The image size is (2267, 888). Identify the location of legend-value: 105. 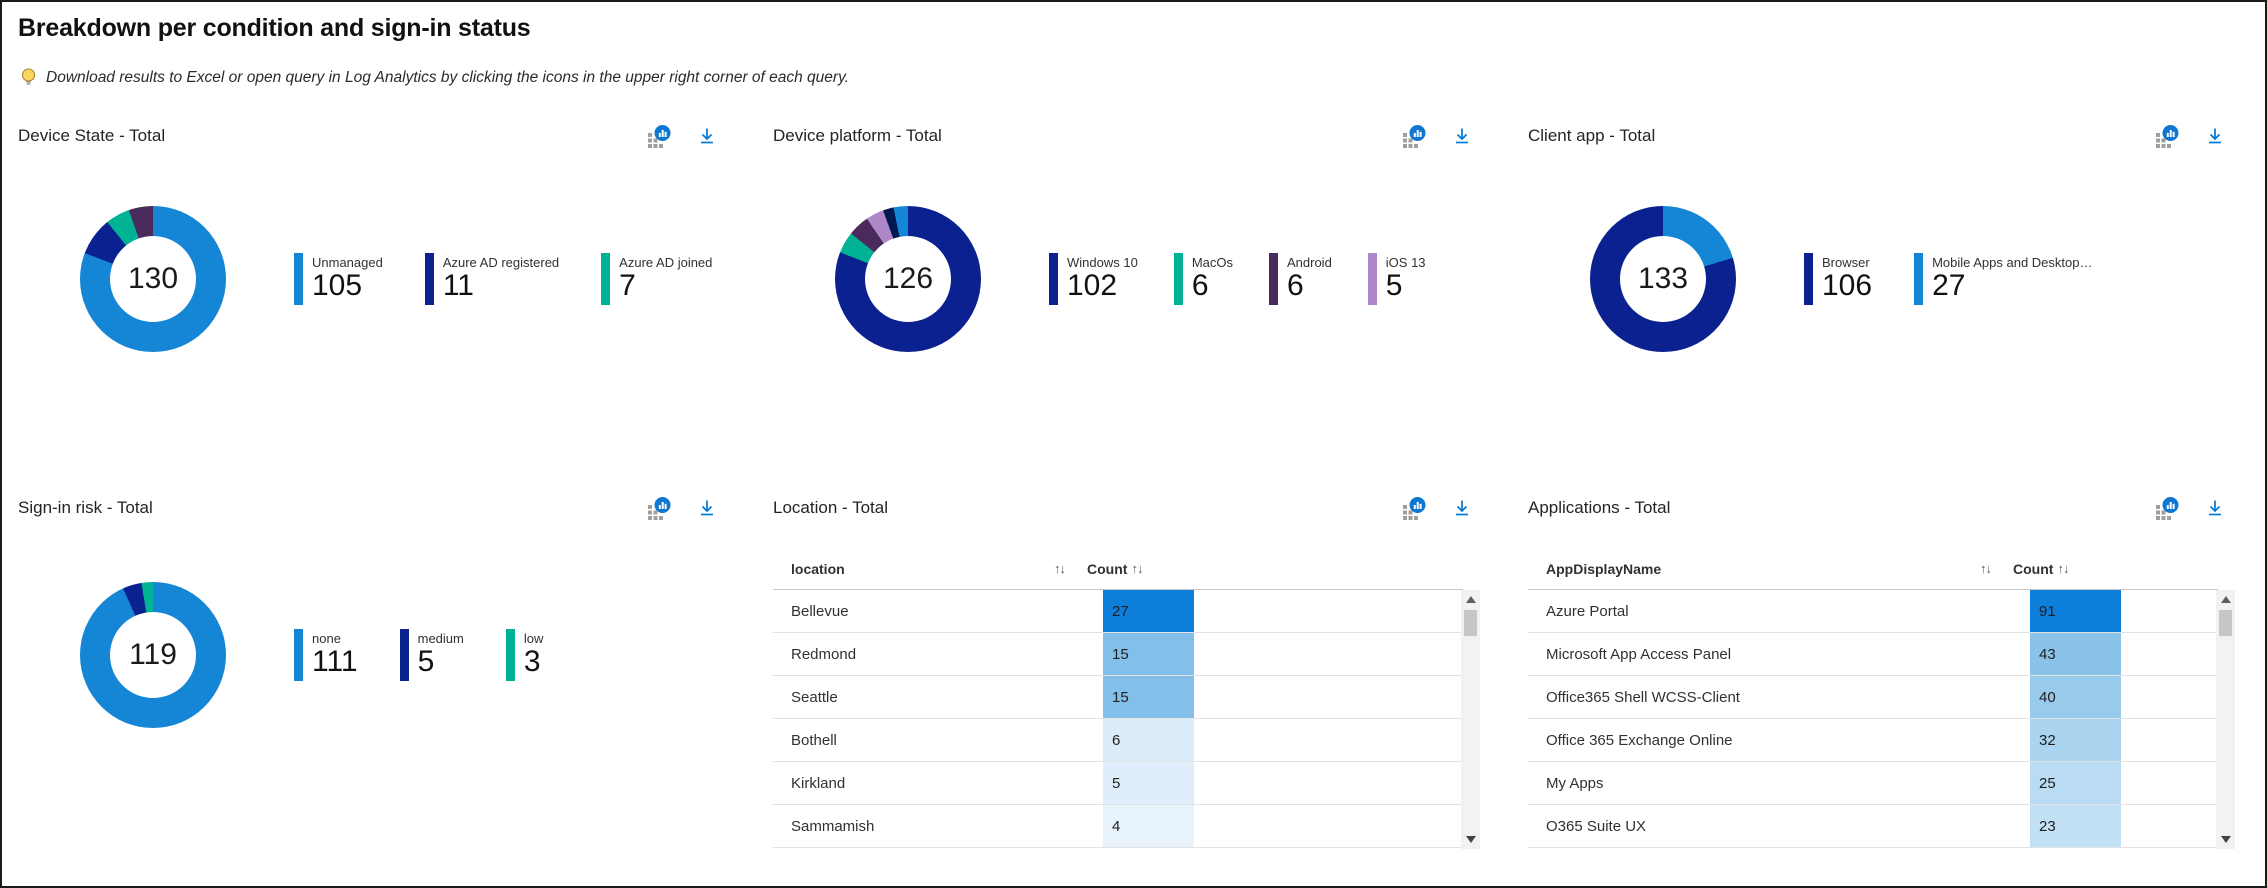
(337, 285).